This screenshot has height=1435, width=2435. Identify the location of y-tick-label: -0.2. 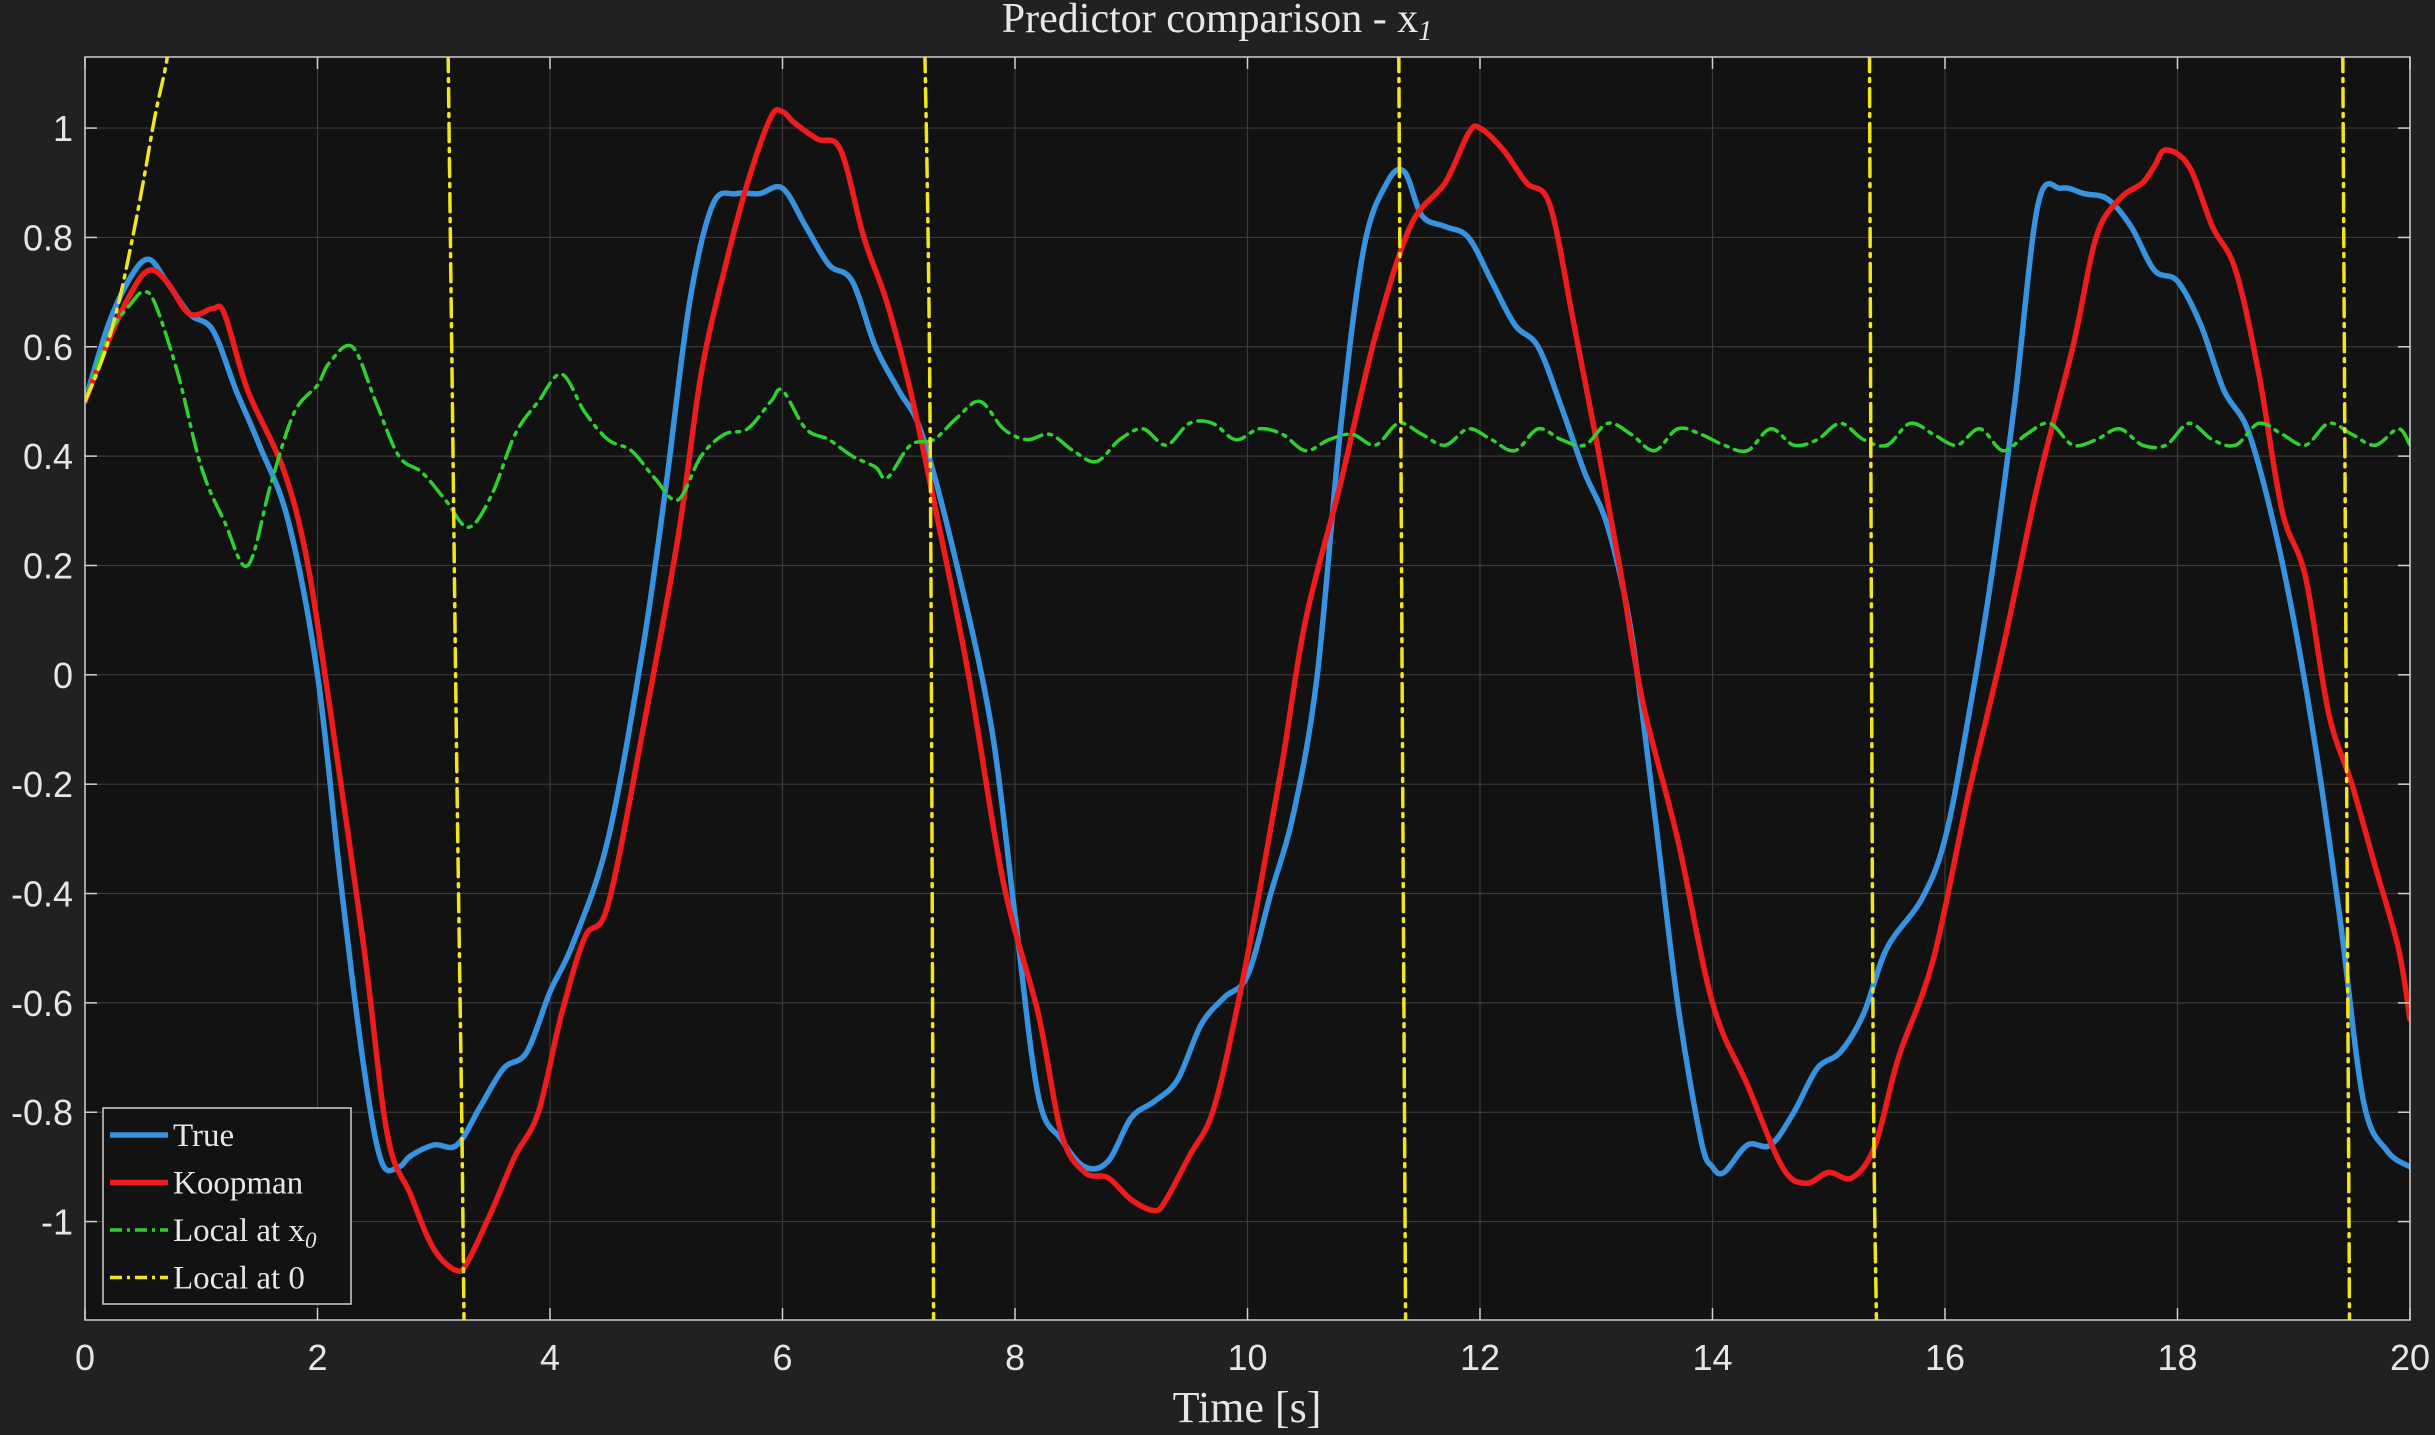
(42, 784).